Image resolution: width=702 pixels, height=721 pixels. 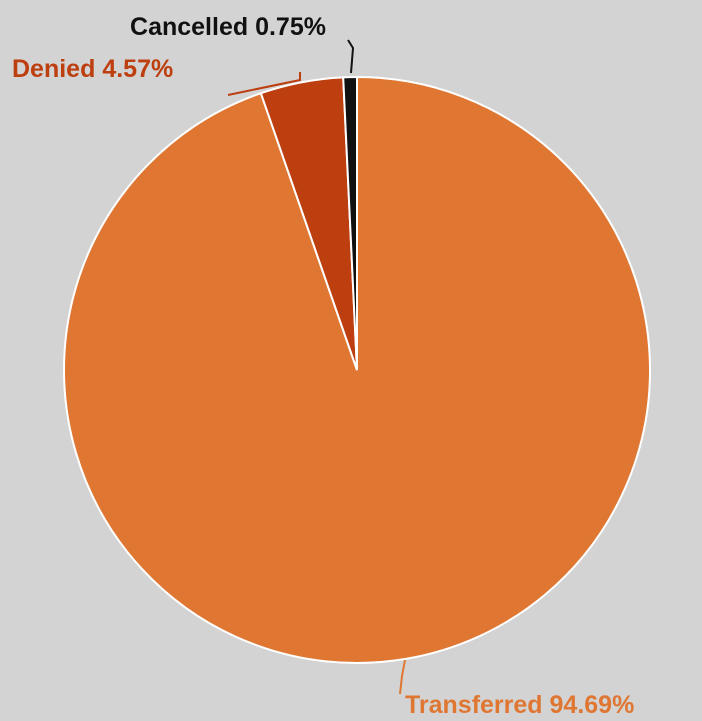 What do you see at coordinates (137, 69) in the screenshot?
I see `slice-value: 4.57%` at bounding box center [137, 69].